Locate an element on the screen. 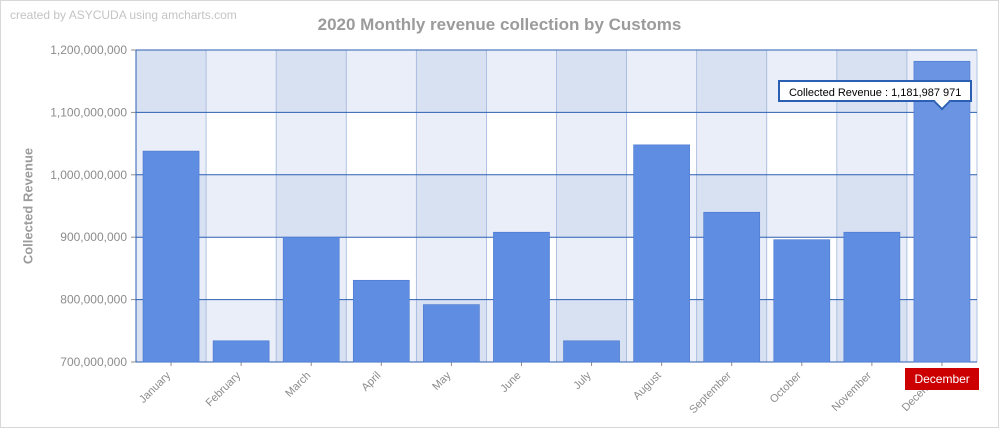 This screenshot has width=999, height=428. cursor-category-label: December is located at coordinates (942, 379).